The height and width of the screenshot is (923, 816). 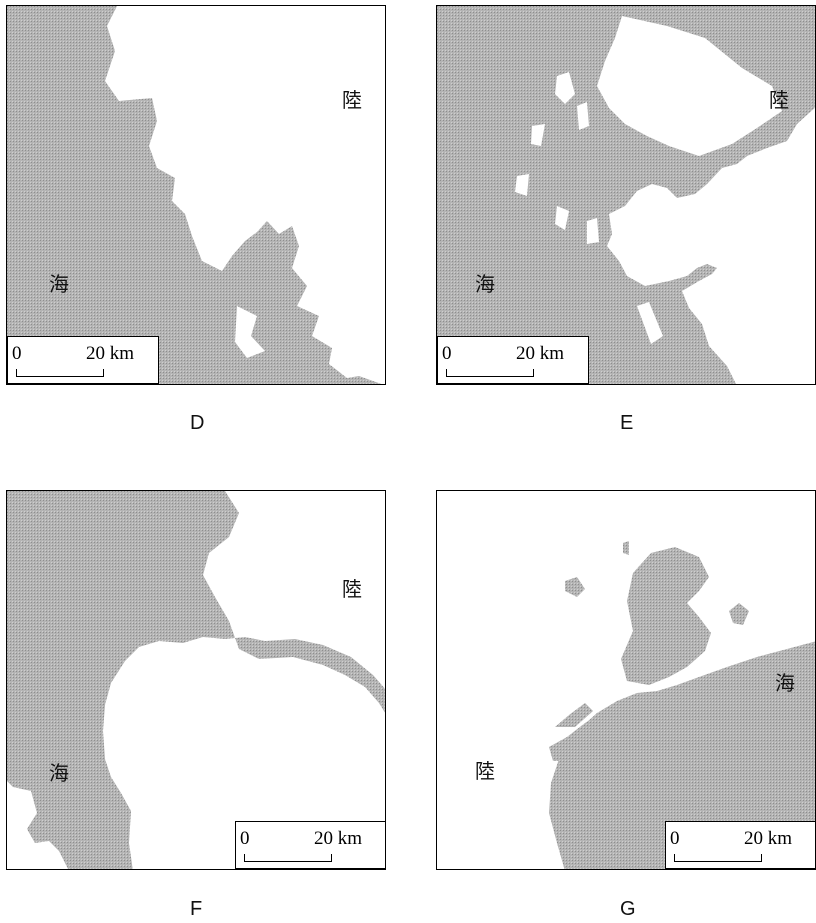 I want to click on land-mass-upper, so click(x=689, y=86).